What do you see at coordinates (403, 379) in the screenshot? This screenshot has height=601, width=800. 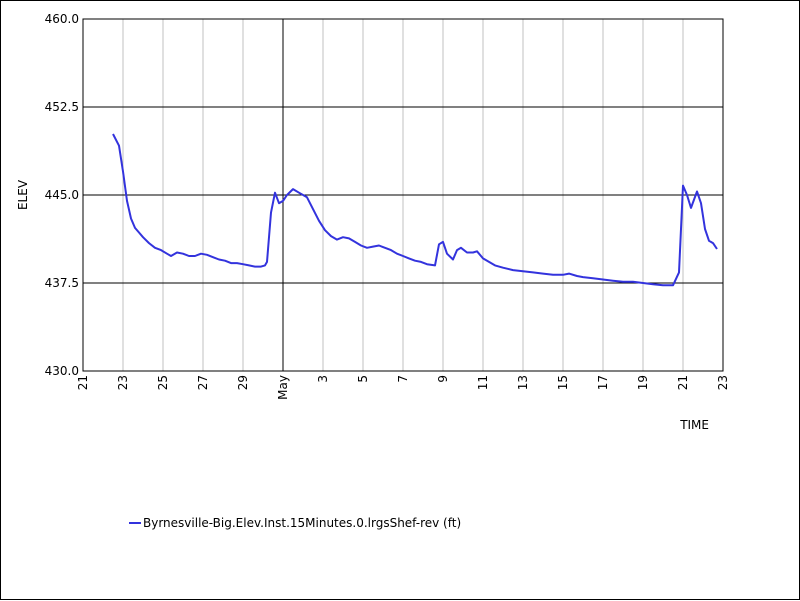 I see `x-tick-label: 7` at bounding box center [403, 379].